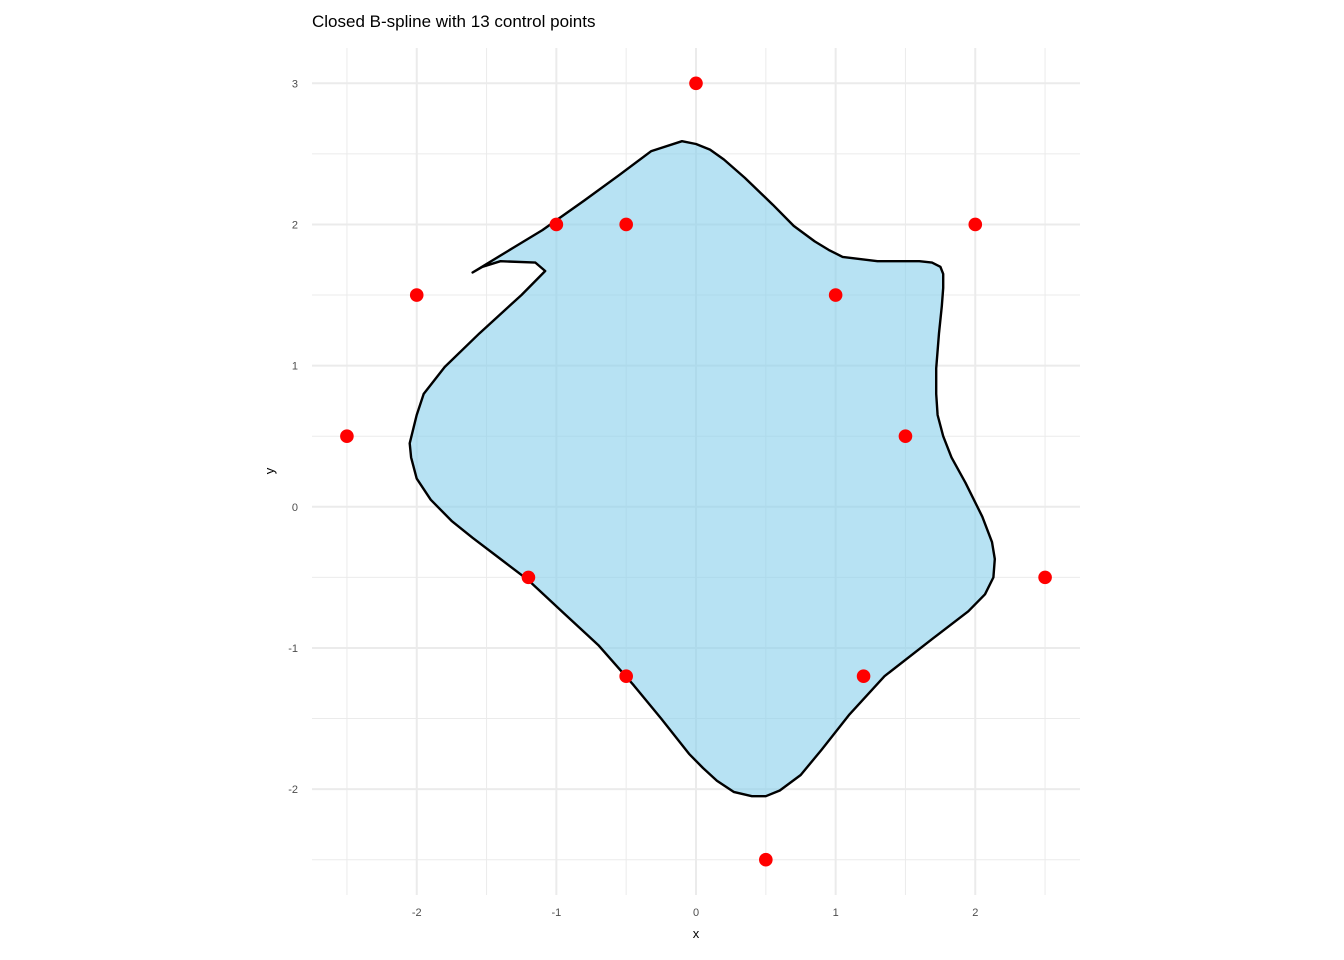 The height and width of the screenshot is (960, 1344). I want to click on y-axis-ticks: -2 -1 0 1 2 3, so click(293, 437).